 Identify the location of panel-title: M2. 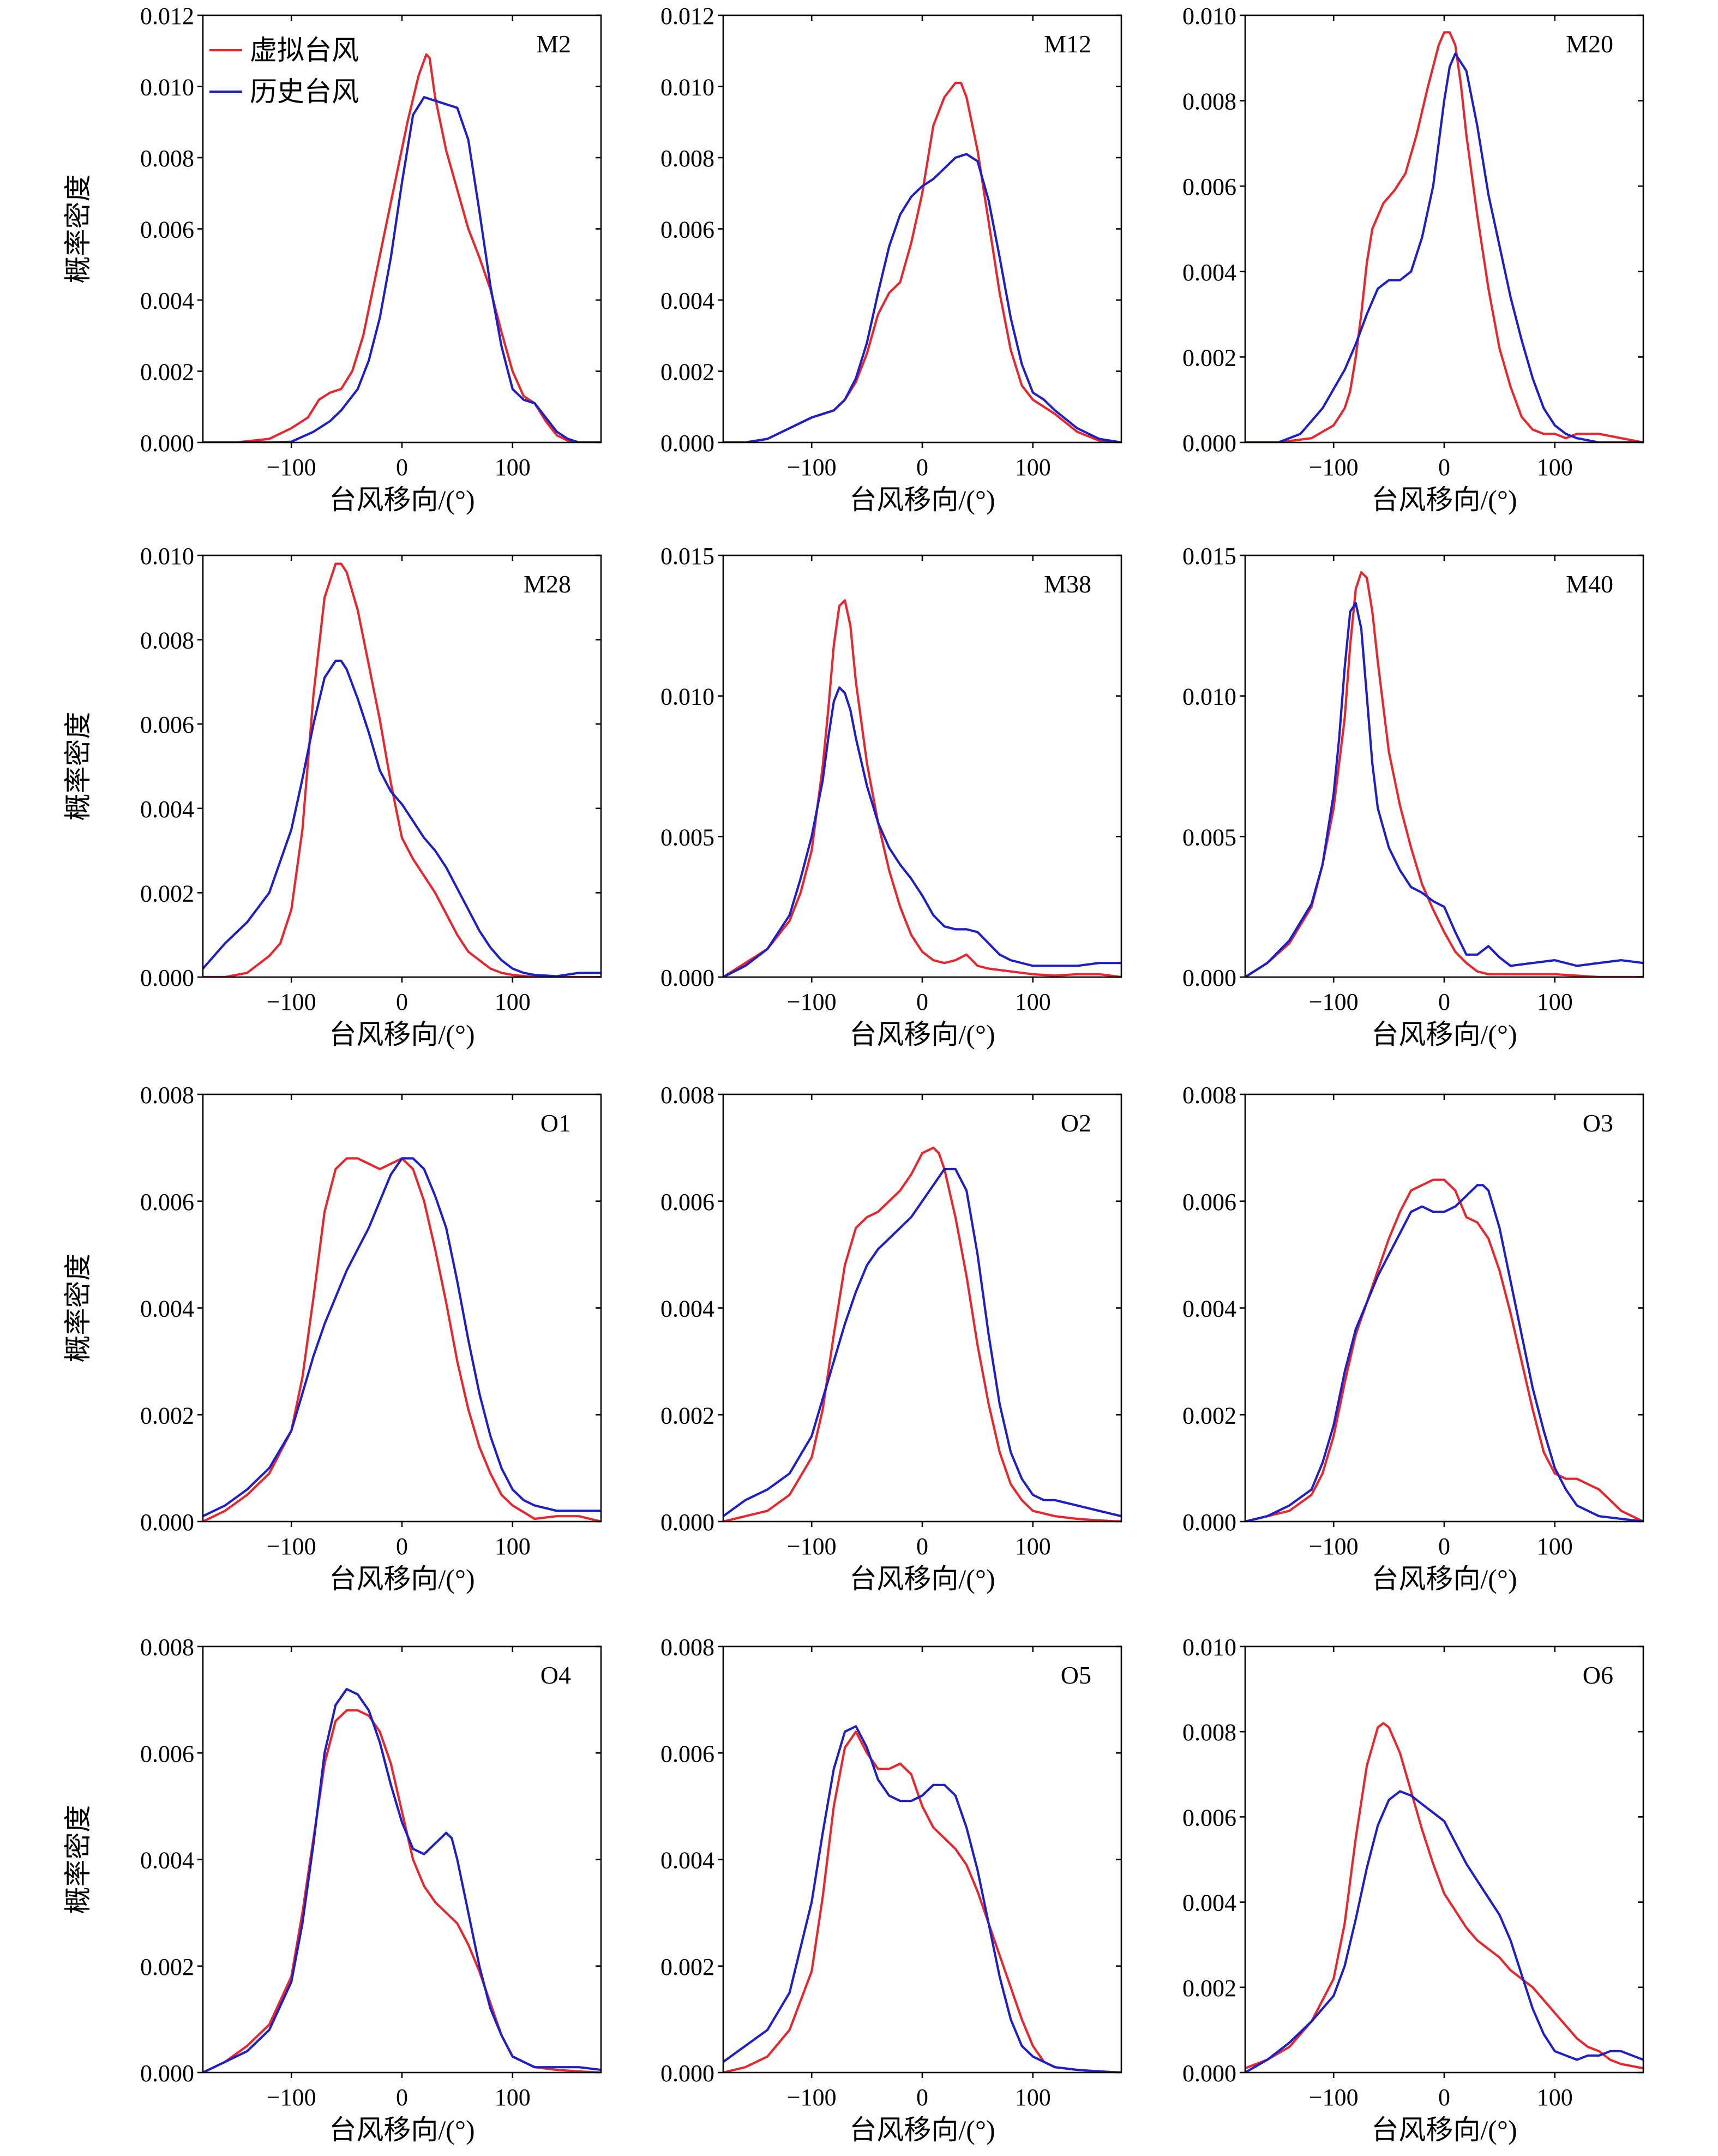
(553, 44).